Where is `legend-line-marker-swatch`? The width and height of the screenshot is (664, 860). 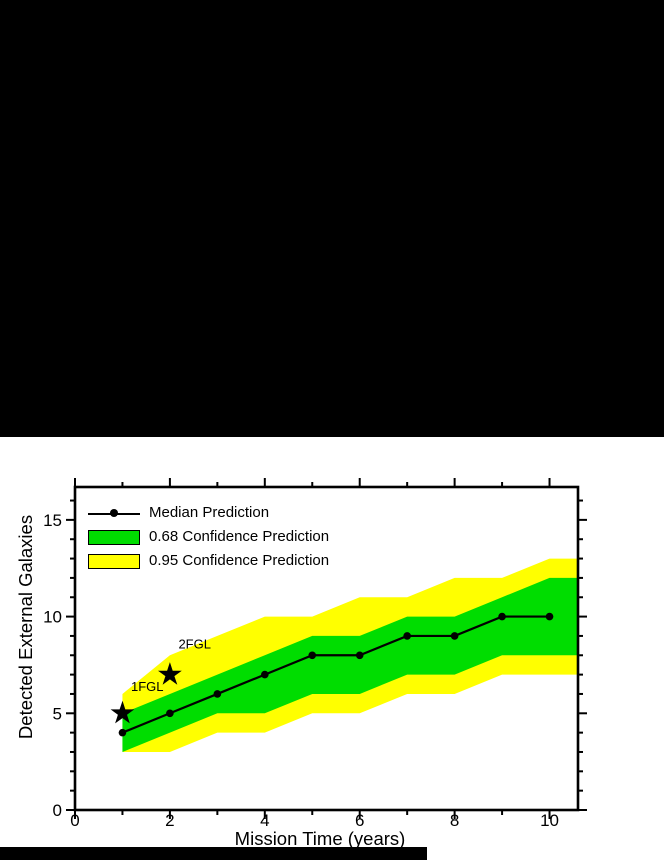 legend-line-marker-swatch is located at coordinates (114, 513).